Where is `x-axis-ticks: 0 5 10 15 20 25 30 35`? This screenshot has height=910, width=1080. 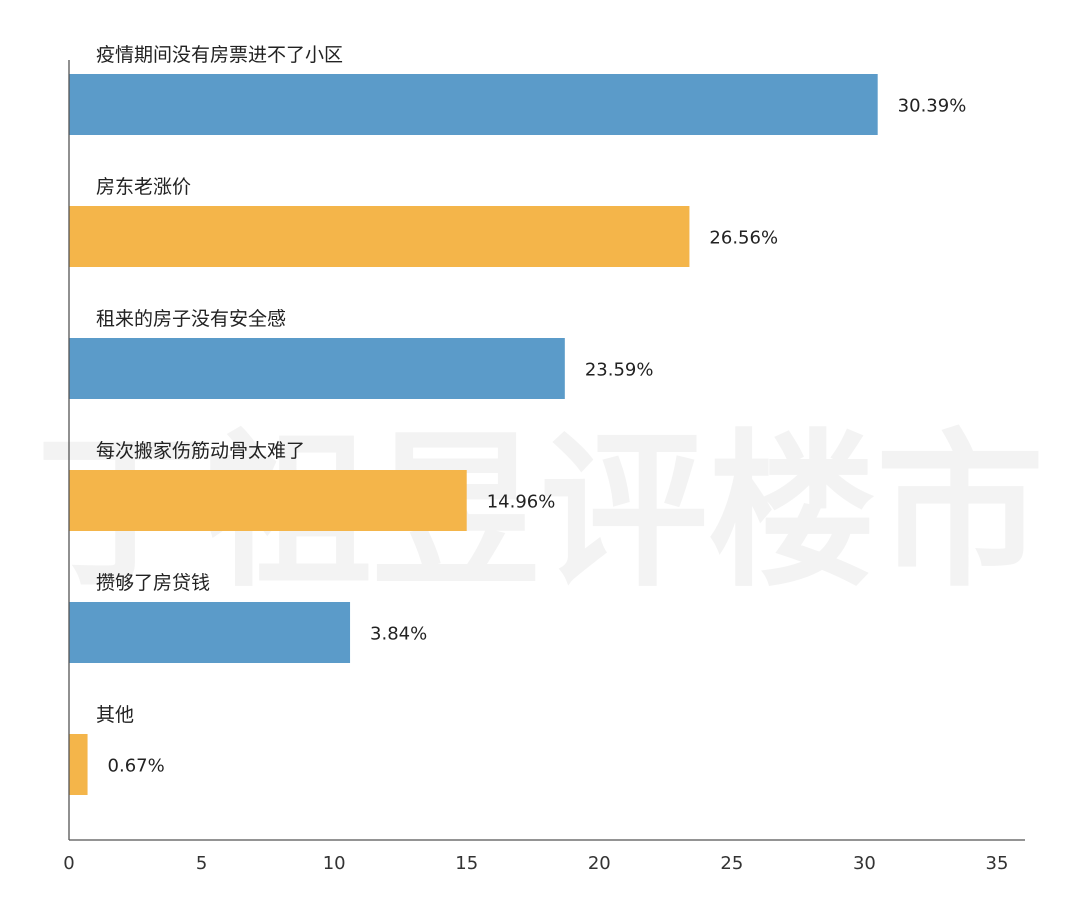 x-axis-ticks: 0 5 10 15 20 25 30 35 is located at coordinates (535, 863).